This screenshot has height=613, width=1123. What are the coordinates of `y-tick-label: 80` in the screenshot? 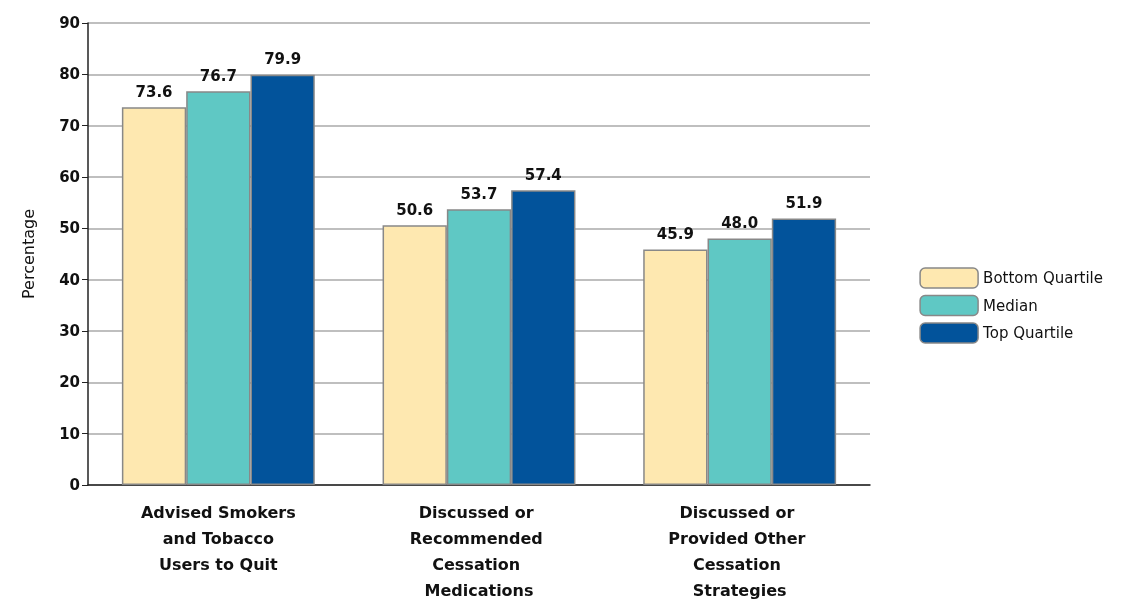 It's located at (69, 74).